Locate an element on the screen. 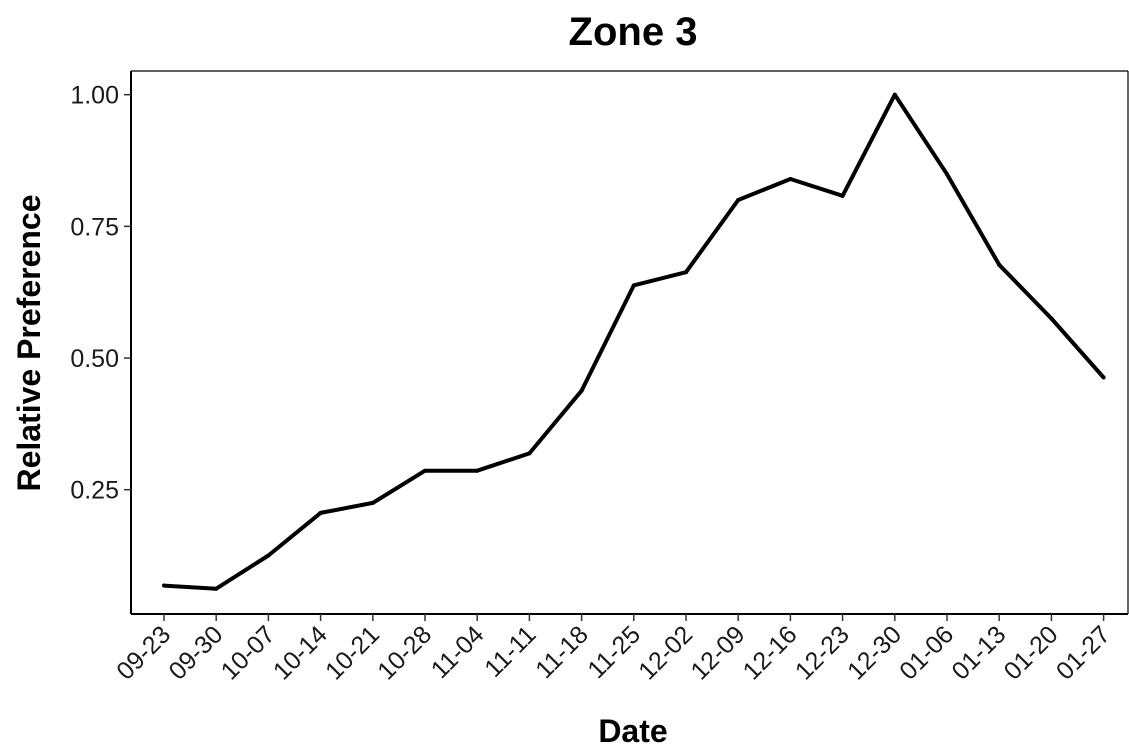 This screenshot has width=1129, height=749. x-tick-label: 01-13 is located at coordinates (978, 652).